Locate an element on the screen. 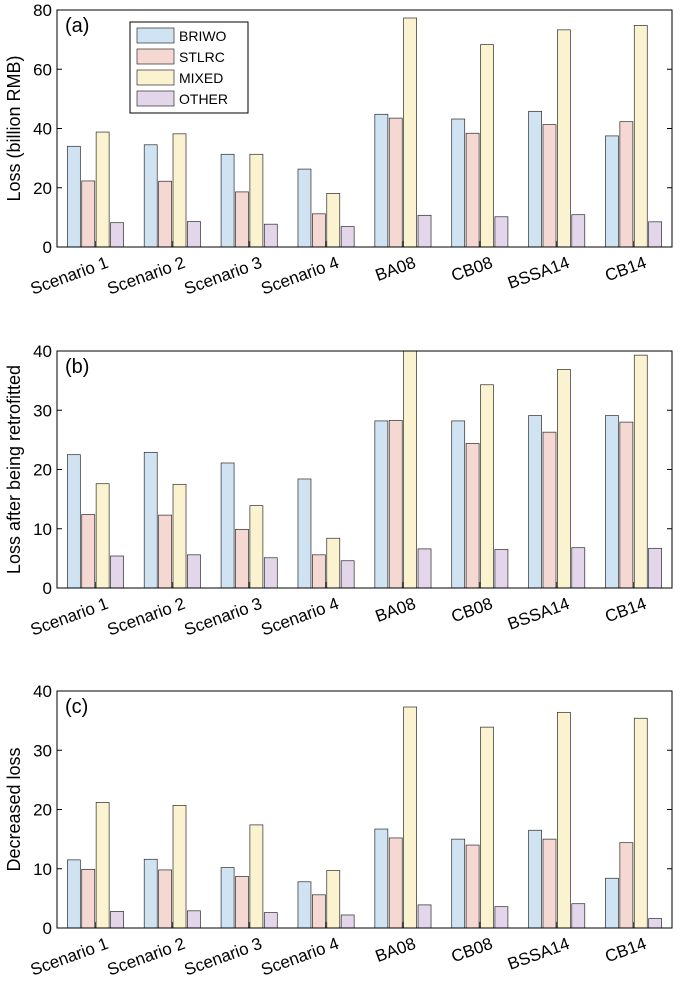  panel-label: (a) is located at coordinates (77, 26).